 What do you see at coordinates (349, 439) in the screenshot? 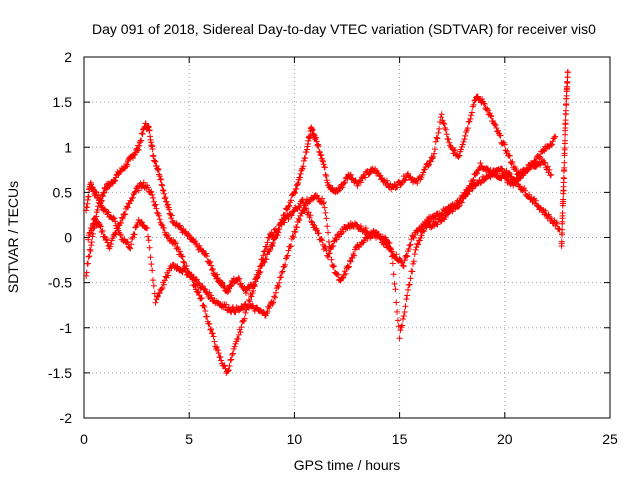
I see `x-tick-labels: 0 5 10 15 20 25` at bounding box center [349, 439].